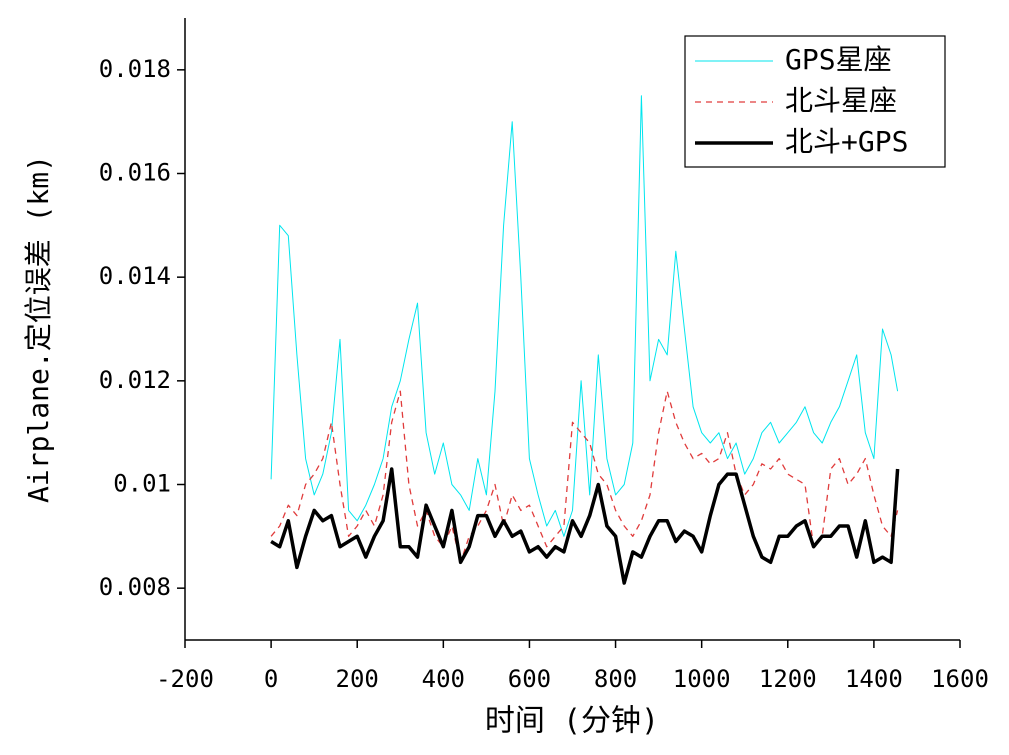  What do you see at coordinates (788, 679) in the screenshot?
I see `x-tick-label: 1200` at bounding box center [788, 679].